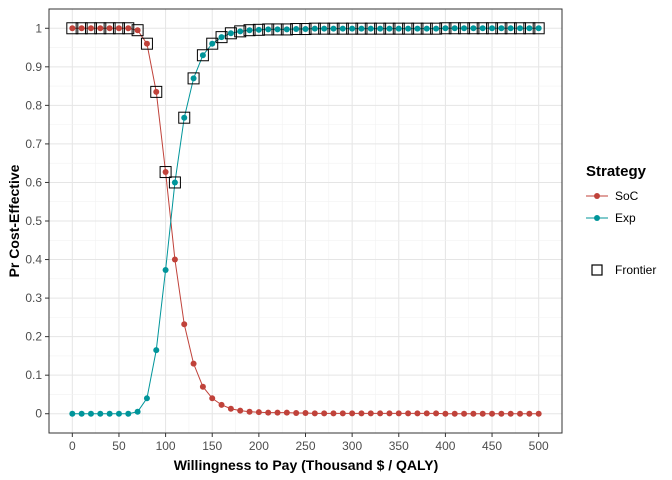 This screenshot has height=480, width=672. Describe the element at coordinates (166, 446) in the screenshot. I see `x-tick-label: 100` at that location.